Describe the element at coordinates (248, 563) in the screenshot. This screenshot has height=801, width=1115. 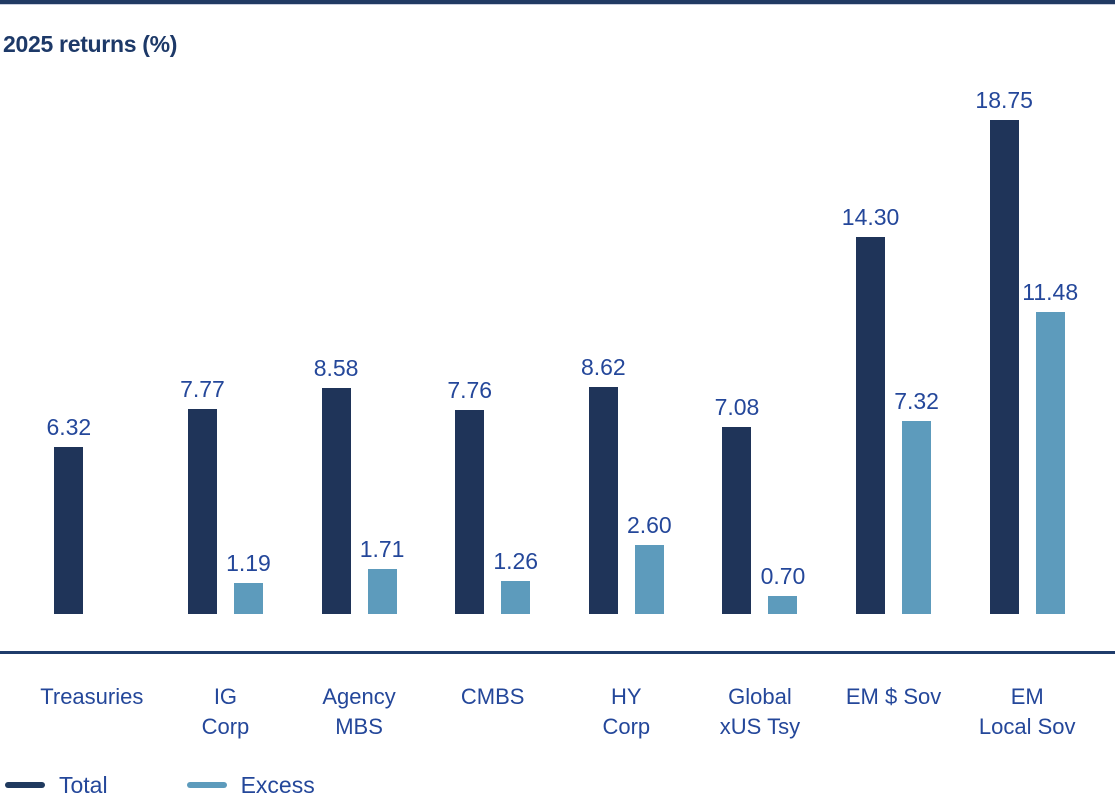
I see `excess-value-label: 1.19` at that location.